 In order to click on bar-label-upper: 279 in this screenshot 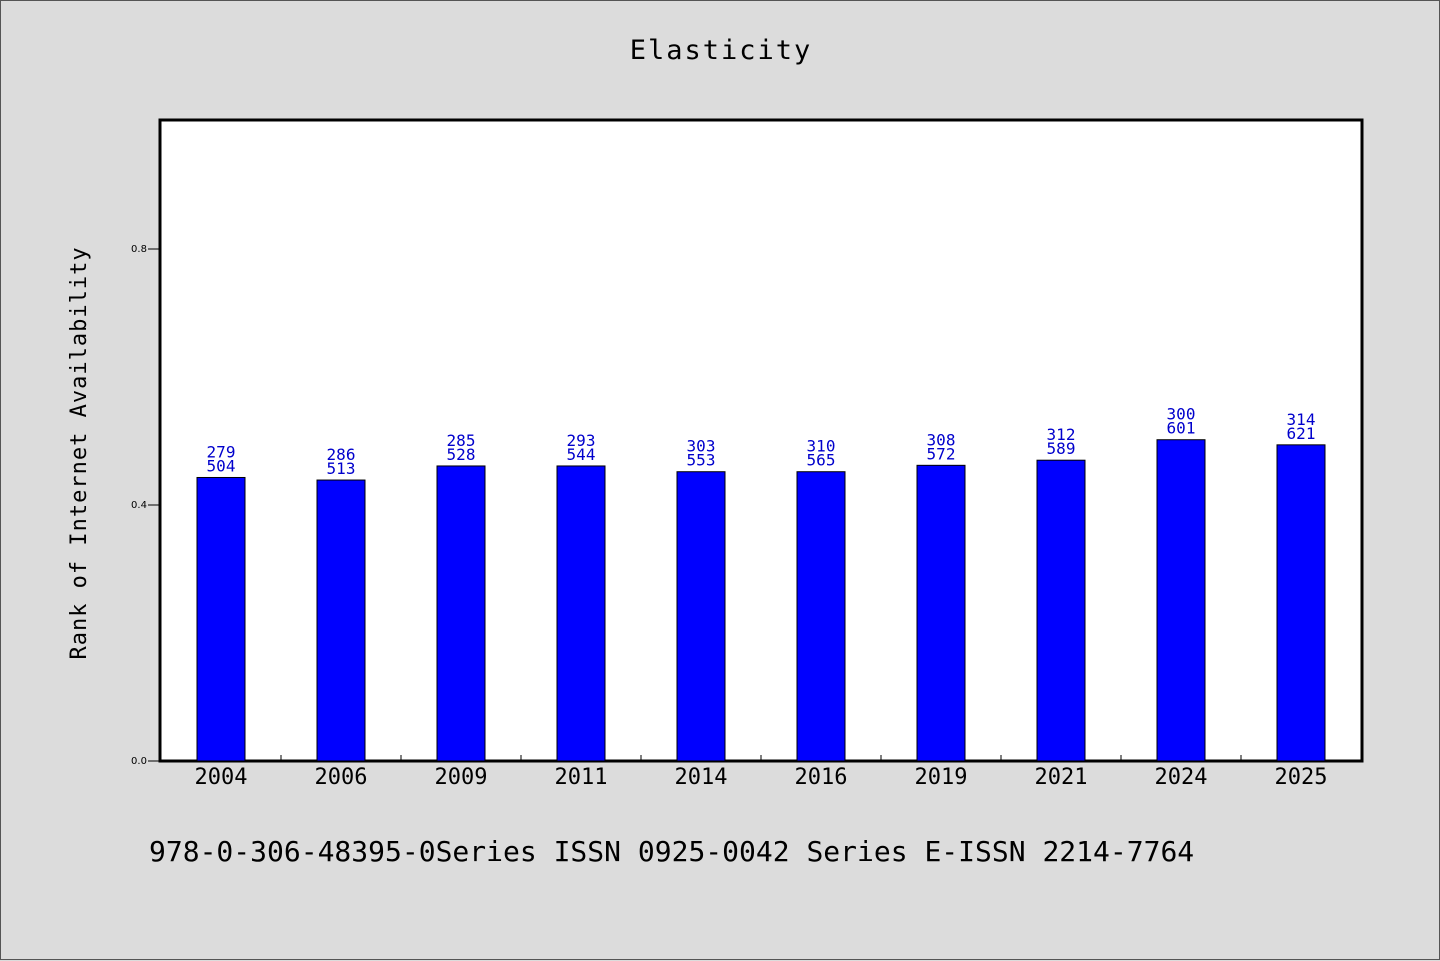, I will do `click(221, 451)`.